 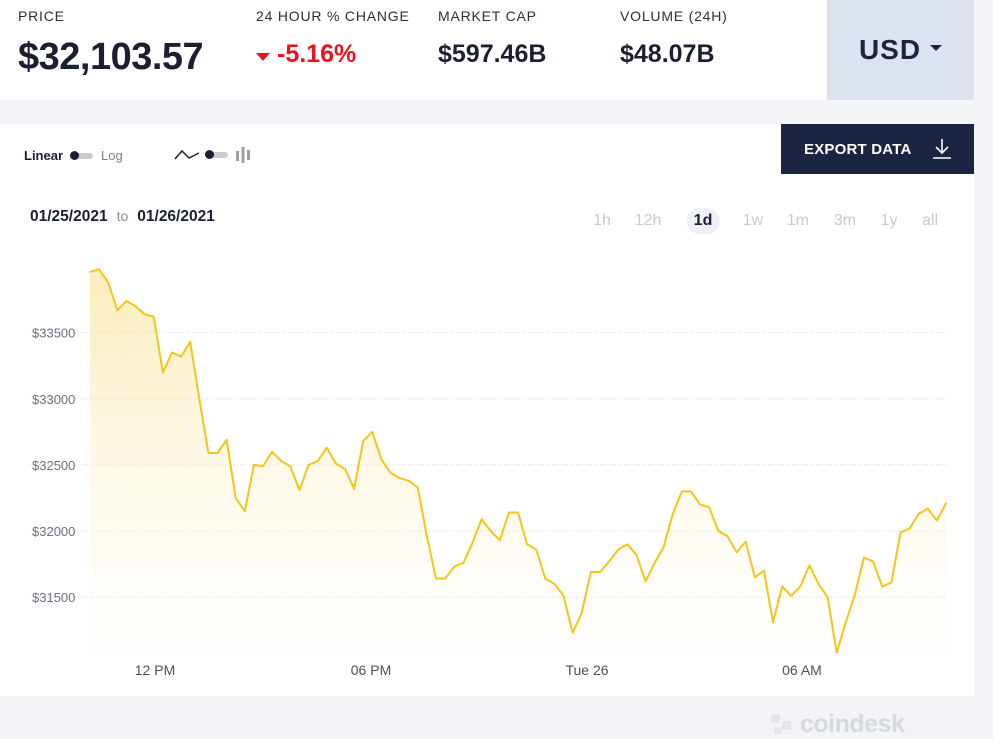 I want to click on period-1m: 1m, so click(x=798, y=220).